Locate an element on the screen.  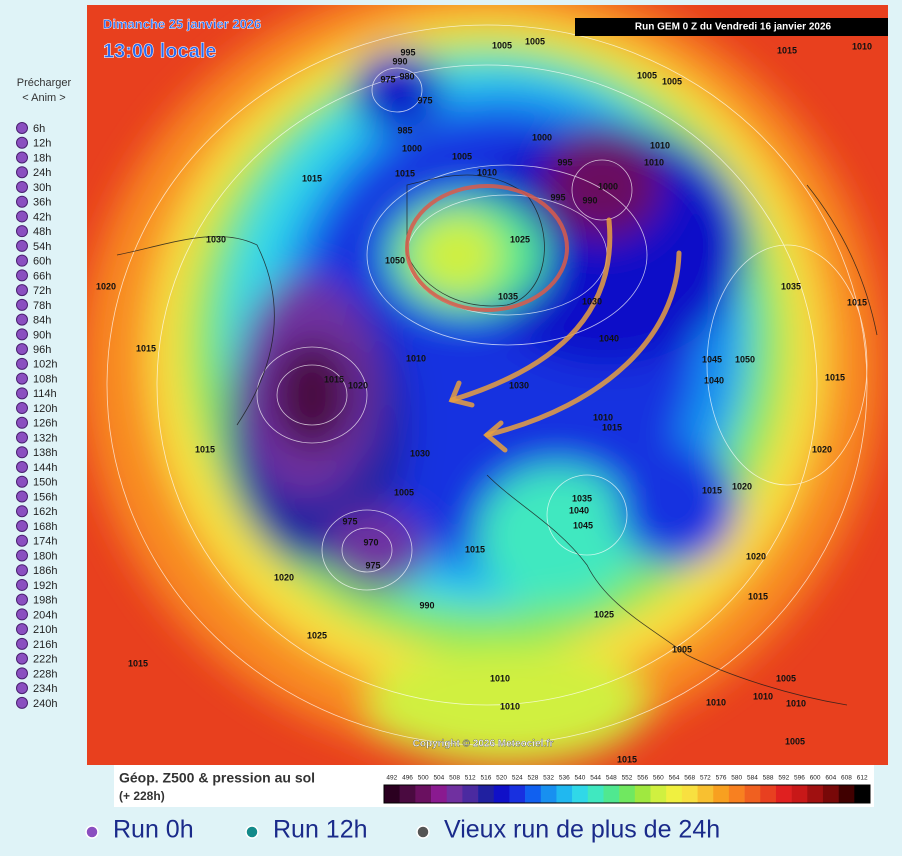
hour-link: 192h is located at coordinates (45, 586).